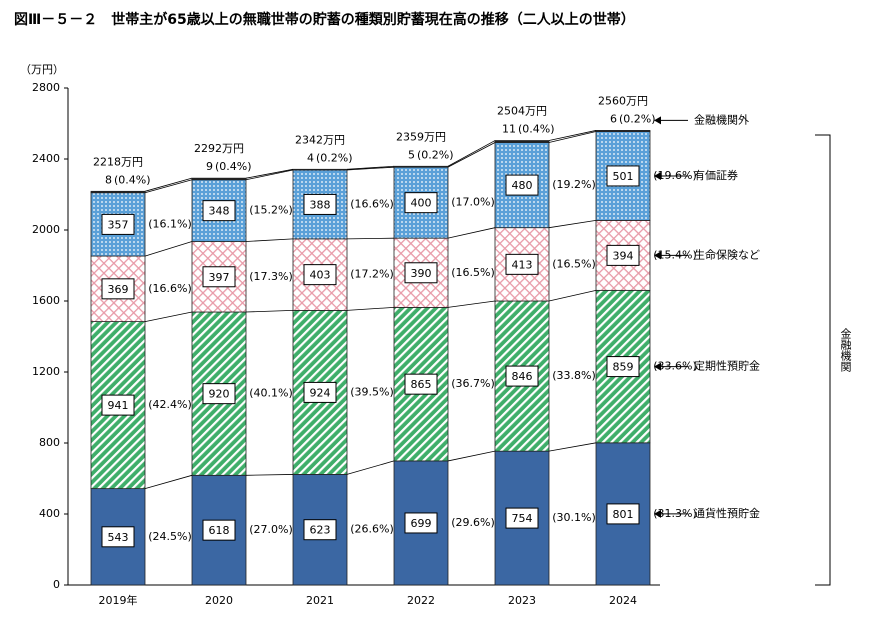 The height and width of the screenshot is (617, 870). Describe the element at coordinates (372, 529) in the screenshot. I see `share-label: (26.6%)` at that location.